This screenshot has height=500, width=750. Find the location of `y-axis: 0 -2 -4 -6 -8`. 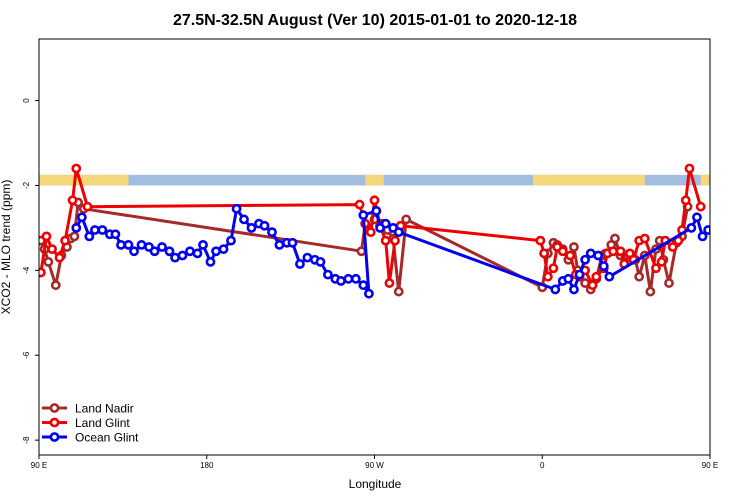

y-axis: 0 -2 -4 -6 -8 is located at coordinates (30, 271).